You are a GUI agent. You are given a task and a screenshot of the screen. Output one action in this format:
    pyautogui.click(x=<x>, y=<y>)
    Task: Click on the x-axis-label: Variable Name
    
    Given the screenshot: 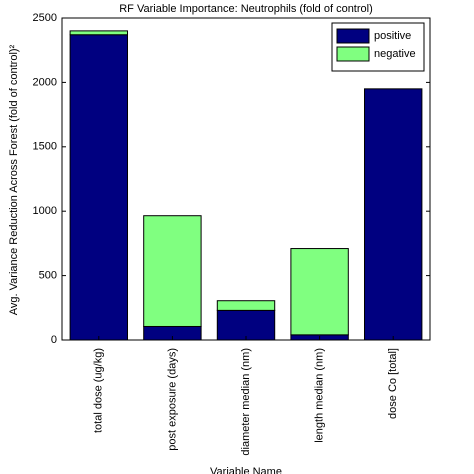 What is the action you would take?
    pyautogui.click(x=246, y=470)
    